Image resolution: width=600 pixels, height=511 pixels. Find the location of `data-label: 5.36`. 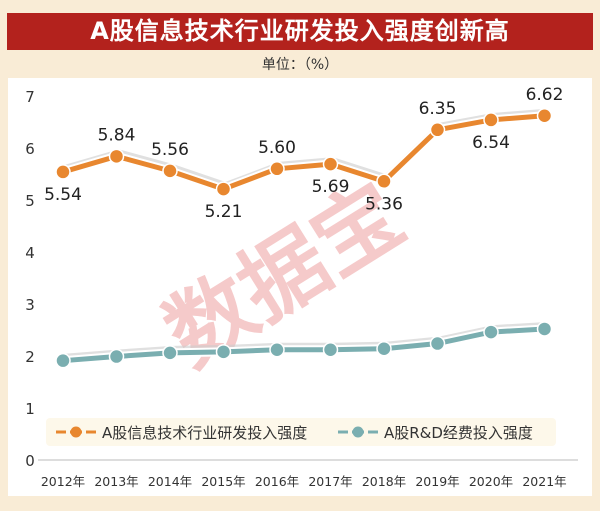

data-label: 5.36 is located at coordinates (384, 204).